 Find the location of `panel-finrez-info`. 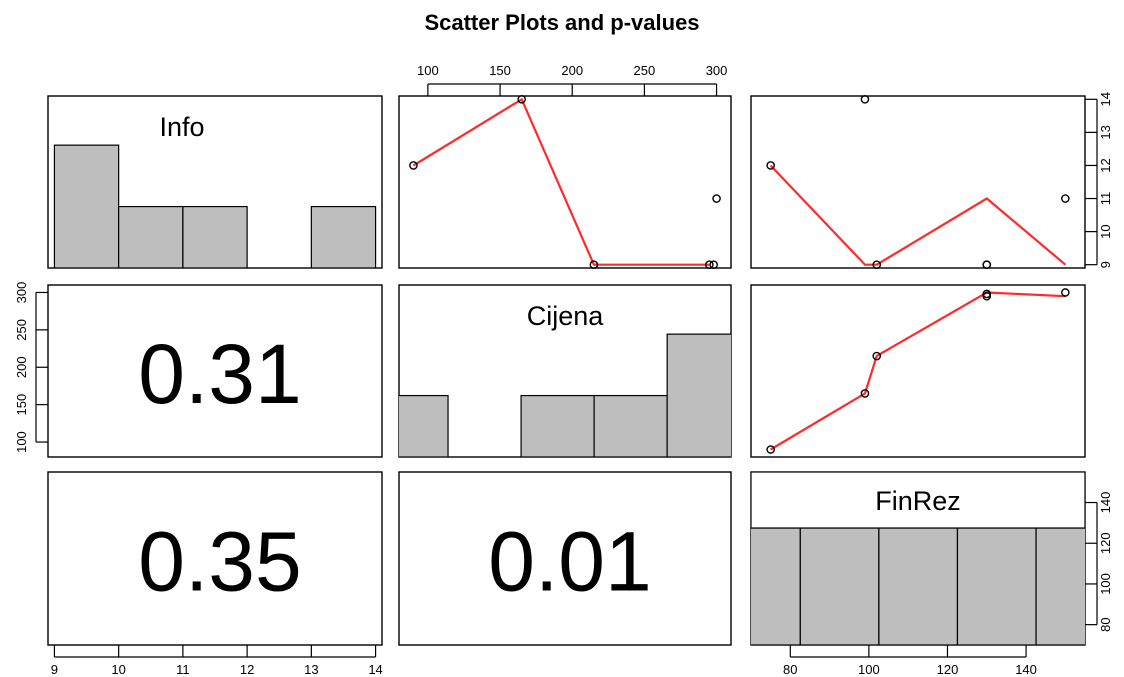

panel-finrez-info is located at coordinates (215, 558).